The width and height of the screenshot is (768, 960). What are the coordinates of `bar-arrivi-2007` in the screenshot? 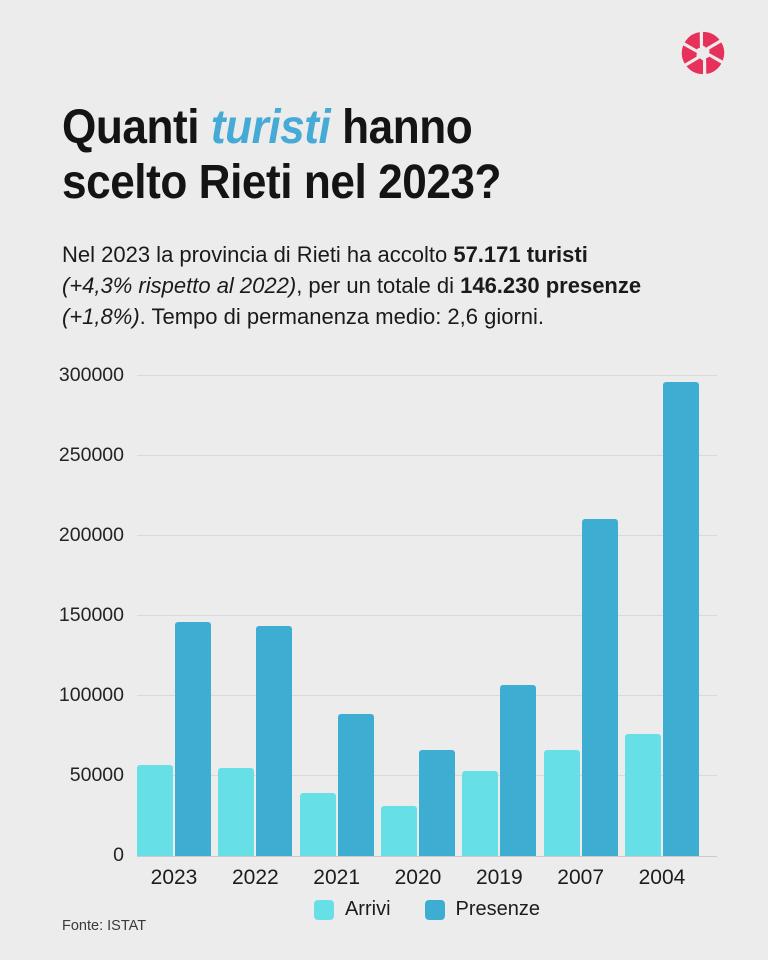 It's located at (561, 803).